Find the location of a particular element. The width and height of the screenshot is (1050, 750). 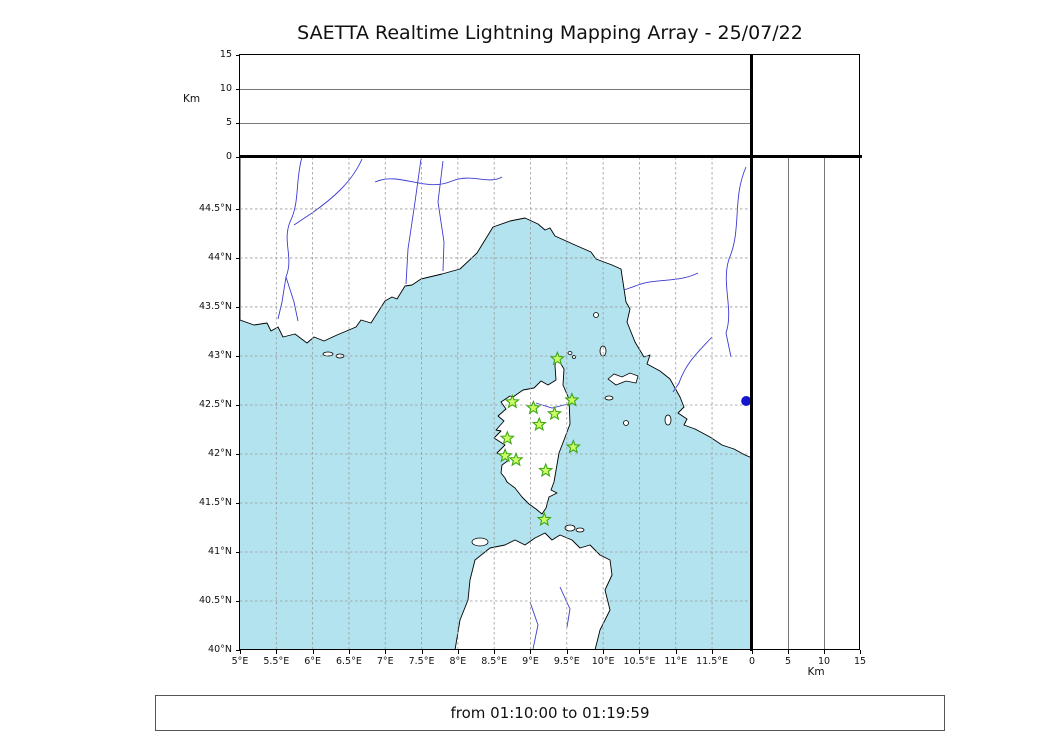

altitude-tick-label-left: 5 is located at coordinates (228, 122).